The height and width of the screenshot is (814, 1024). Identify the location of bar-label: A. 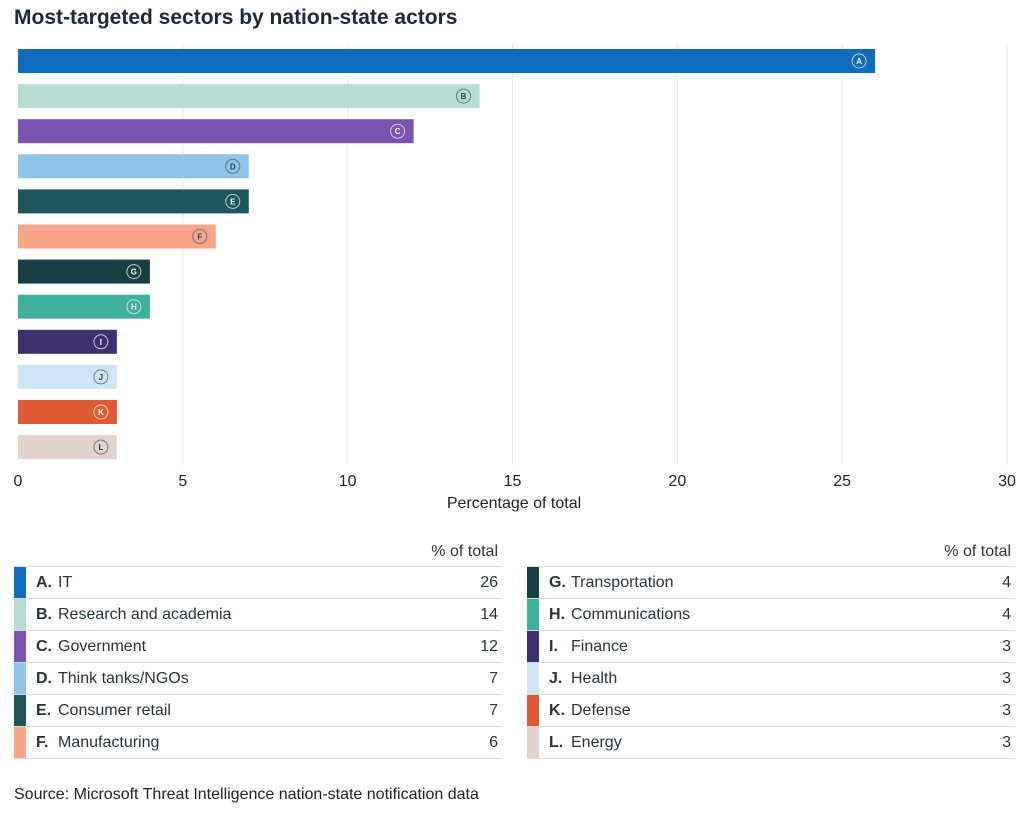
(859, 61).